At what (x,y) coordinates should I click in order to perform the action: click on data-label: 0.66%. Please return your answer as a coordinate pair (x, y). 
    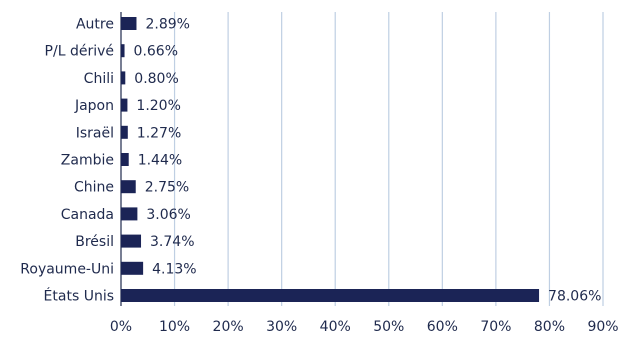
    Looking at the image, I should click on (156, 52).